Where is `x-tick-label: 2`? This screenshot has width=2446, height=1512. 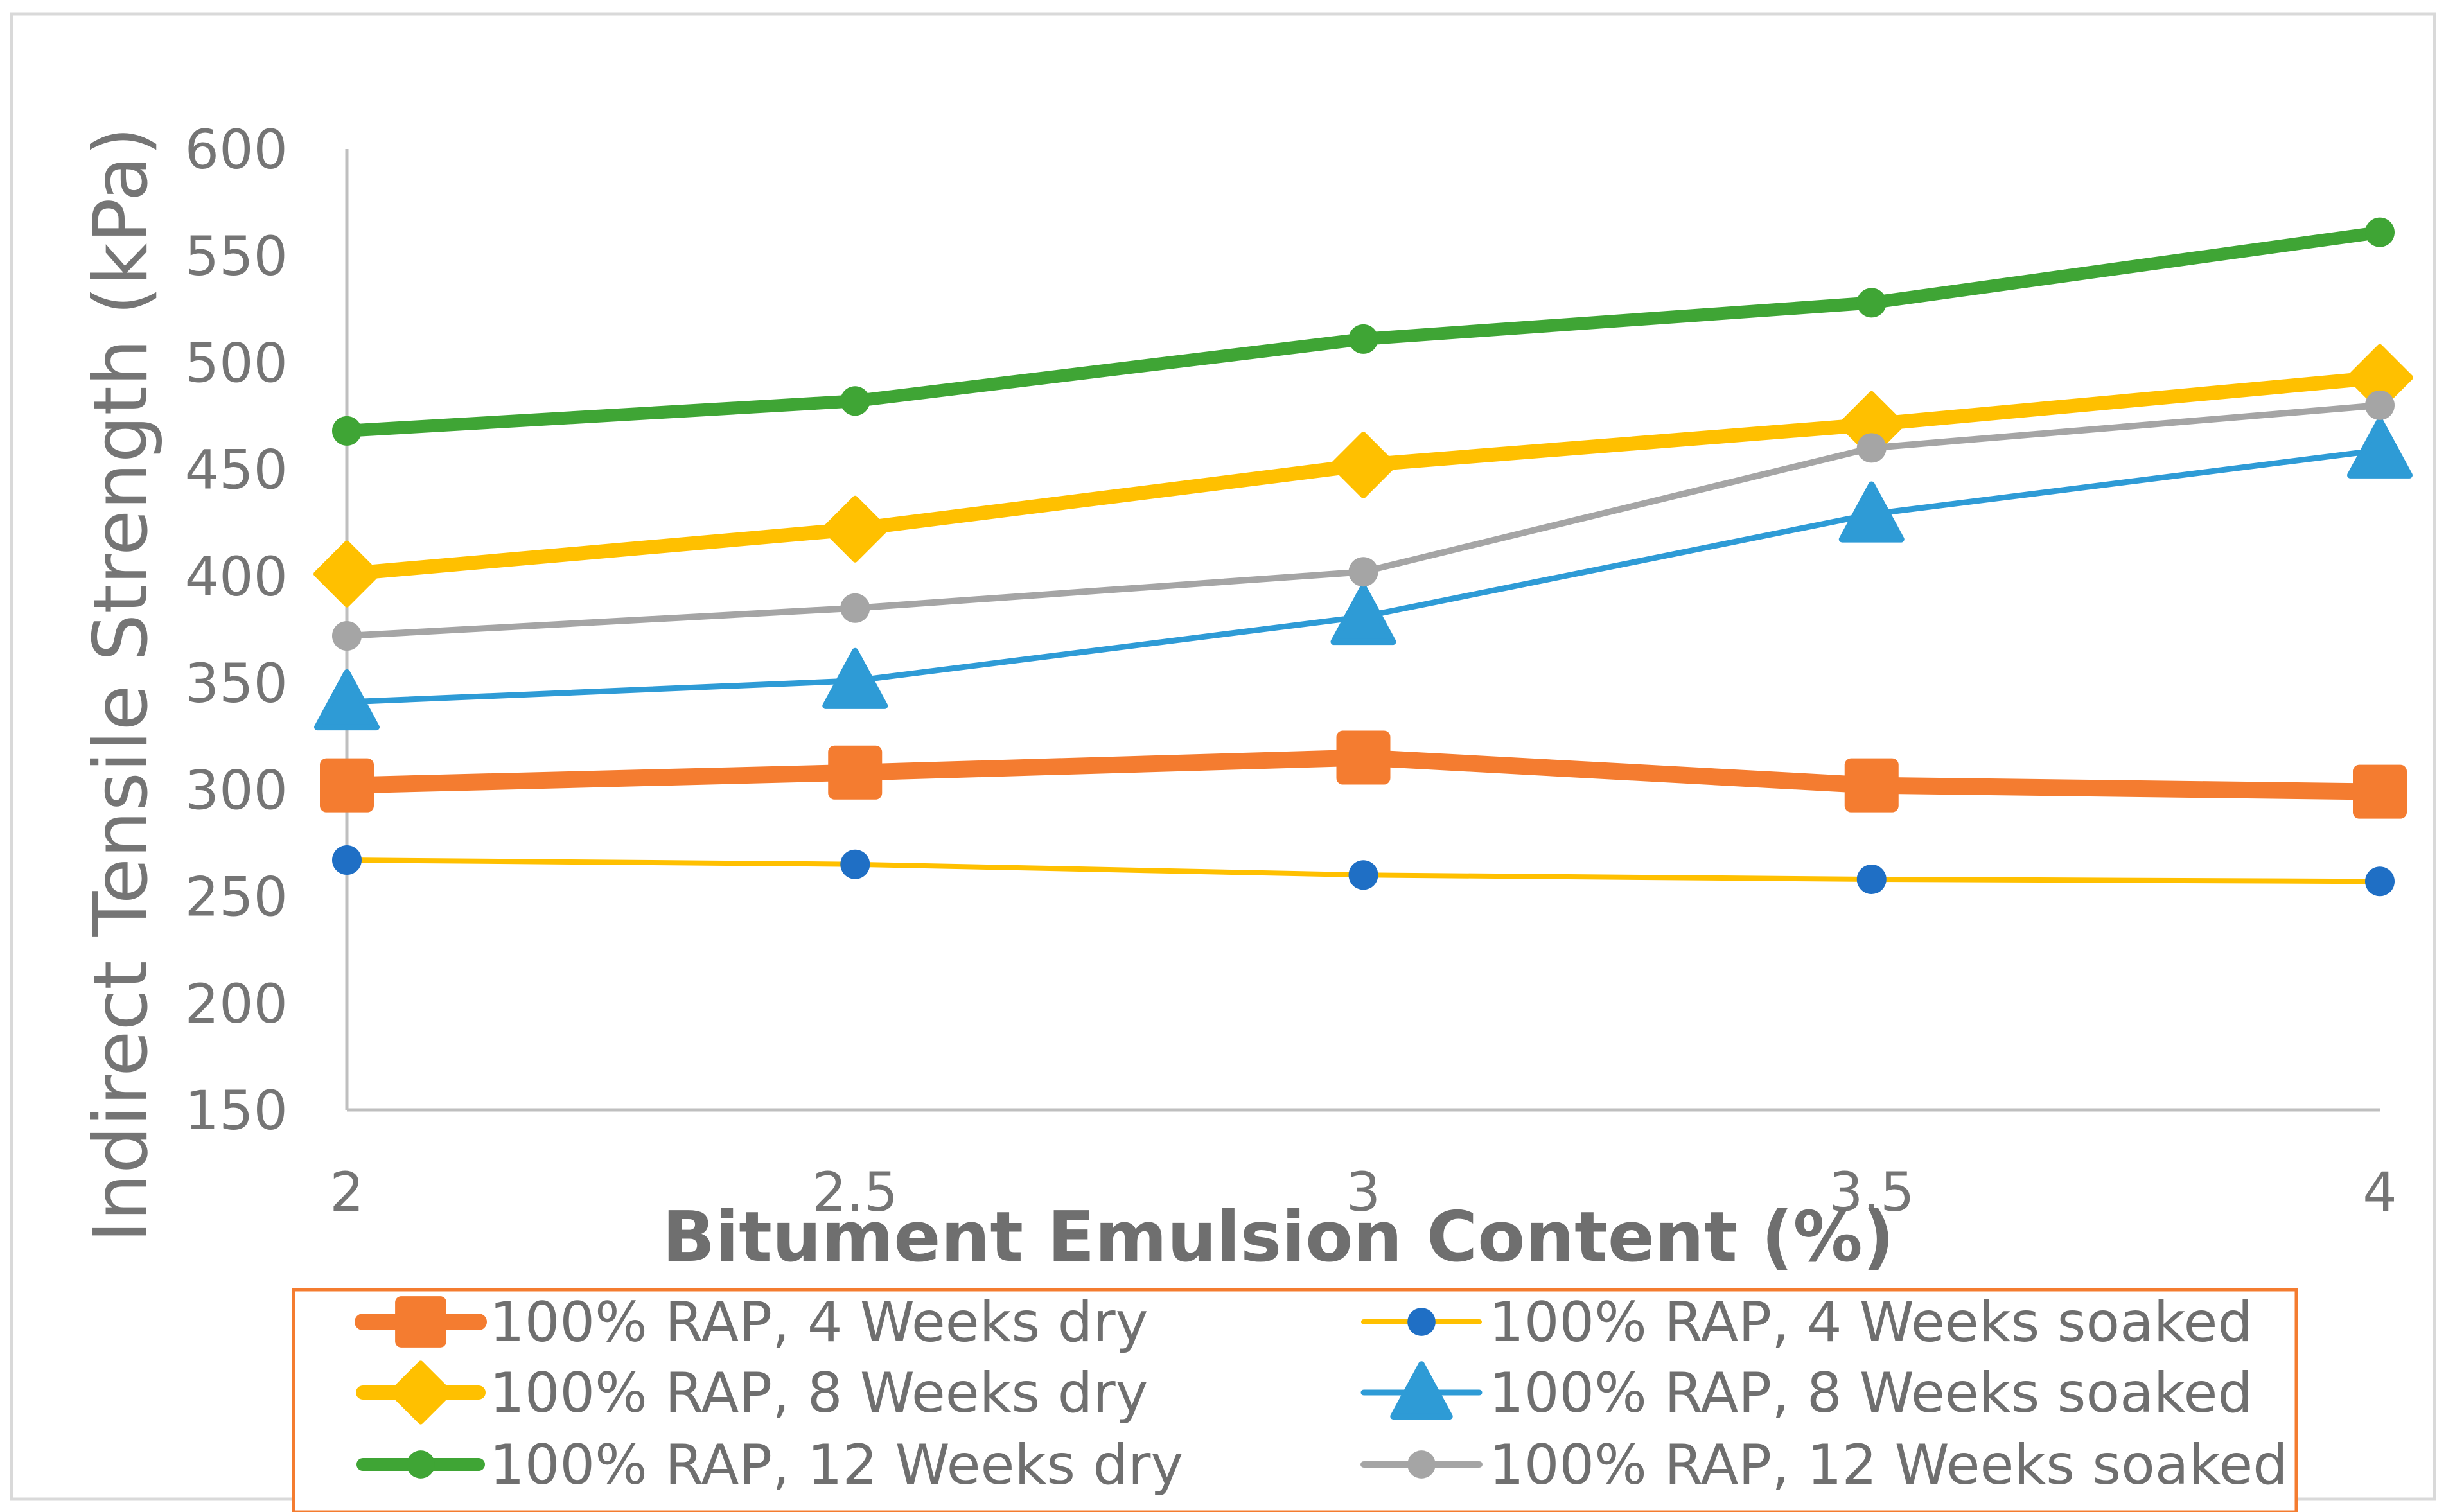 x-tick-label: 2 is located at coordinates (347, 1192).